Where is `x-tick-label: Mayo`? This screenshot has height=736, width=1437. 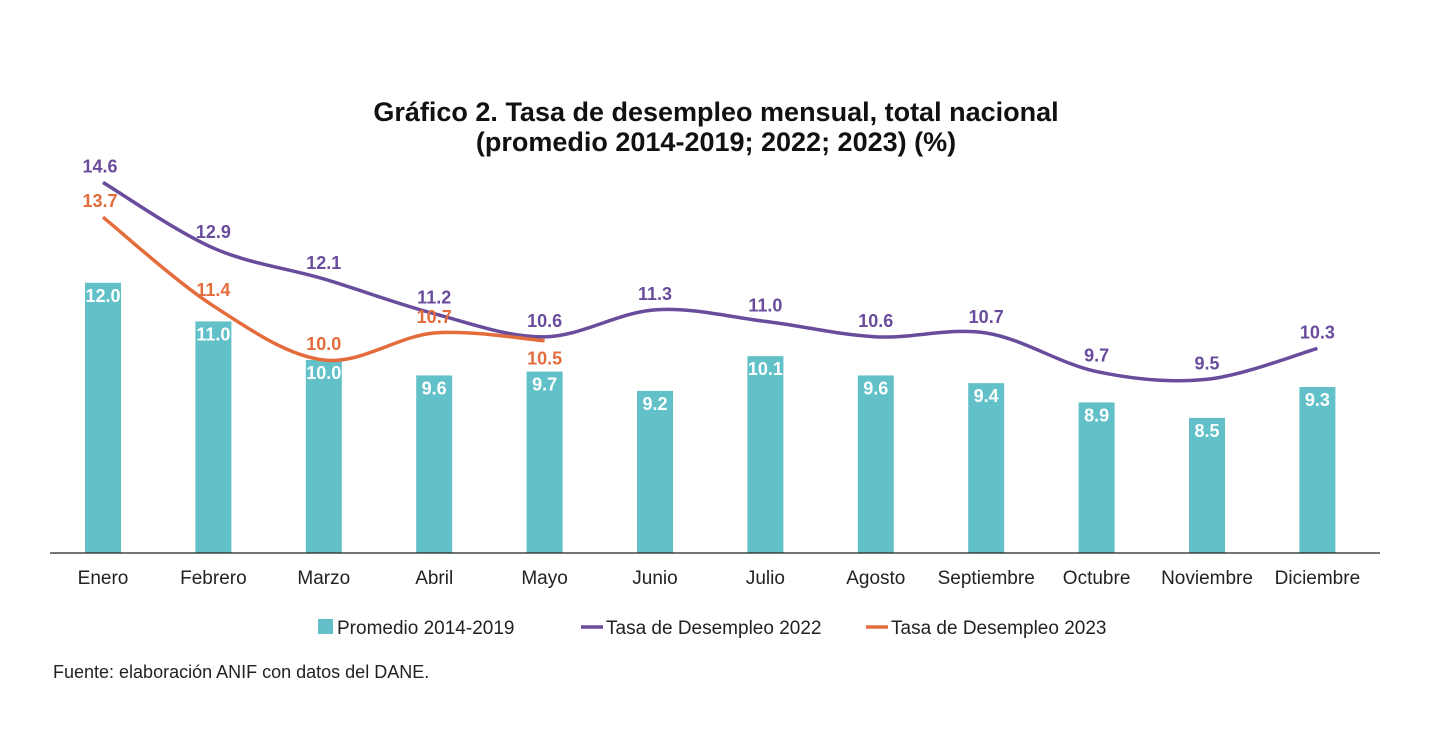
x-tick-label: Mayo is located at coordinates (544, 578).